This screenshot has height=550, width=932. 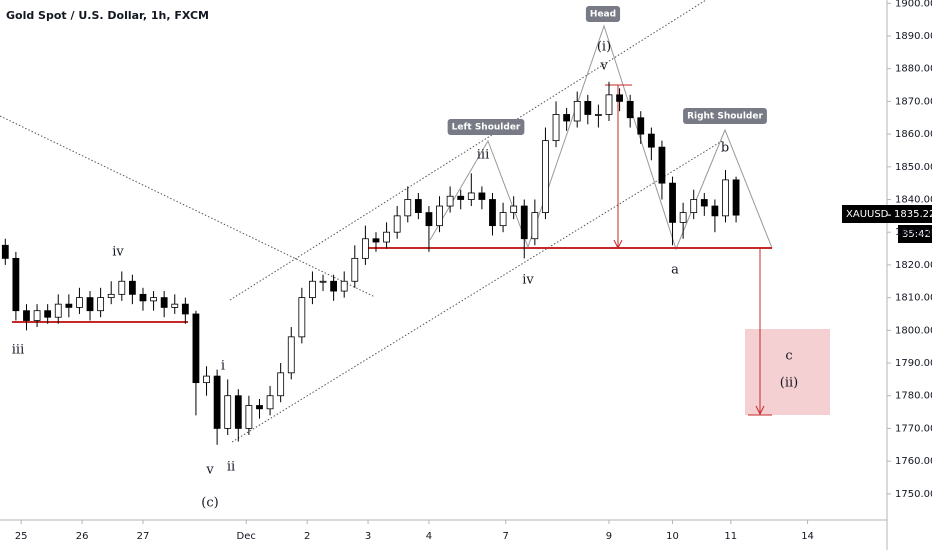 I want to click on y-tick-label: 1860.00, so click(x=913, y=134).